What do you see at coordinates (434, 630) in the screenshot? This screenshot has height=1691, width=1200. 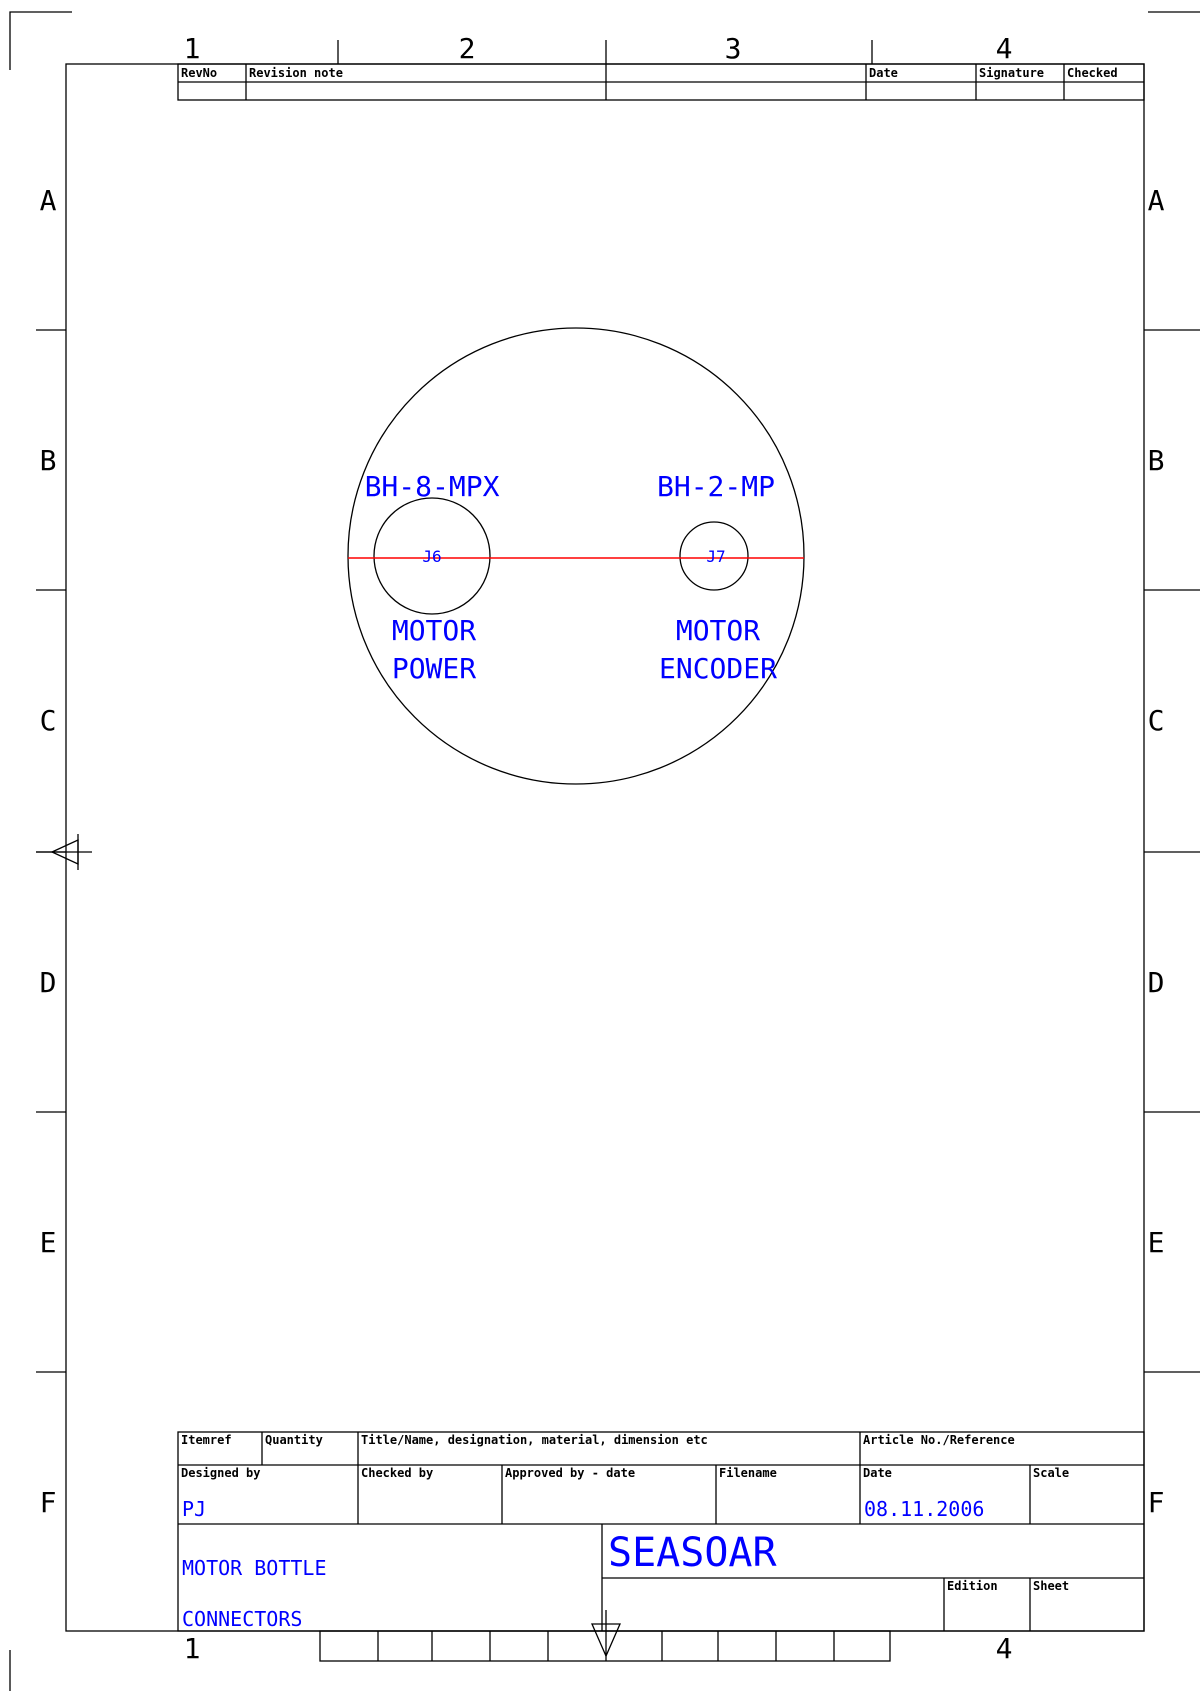 I see `connector-j6-function-line1: MOTOR` at bounding box center [434, 630].